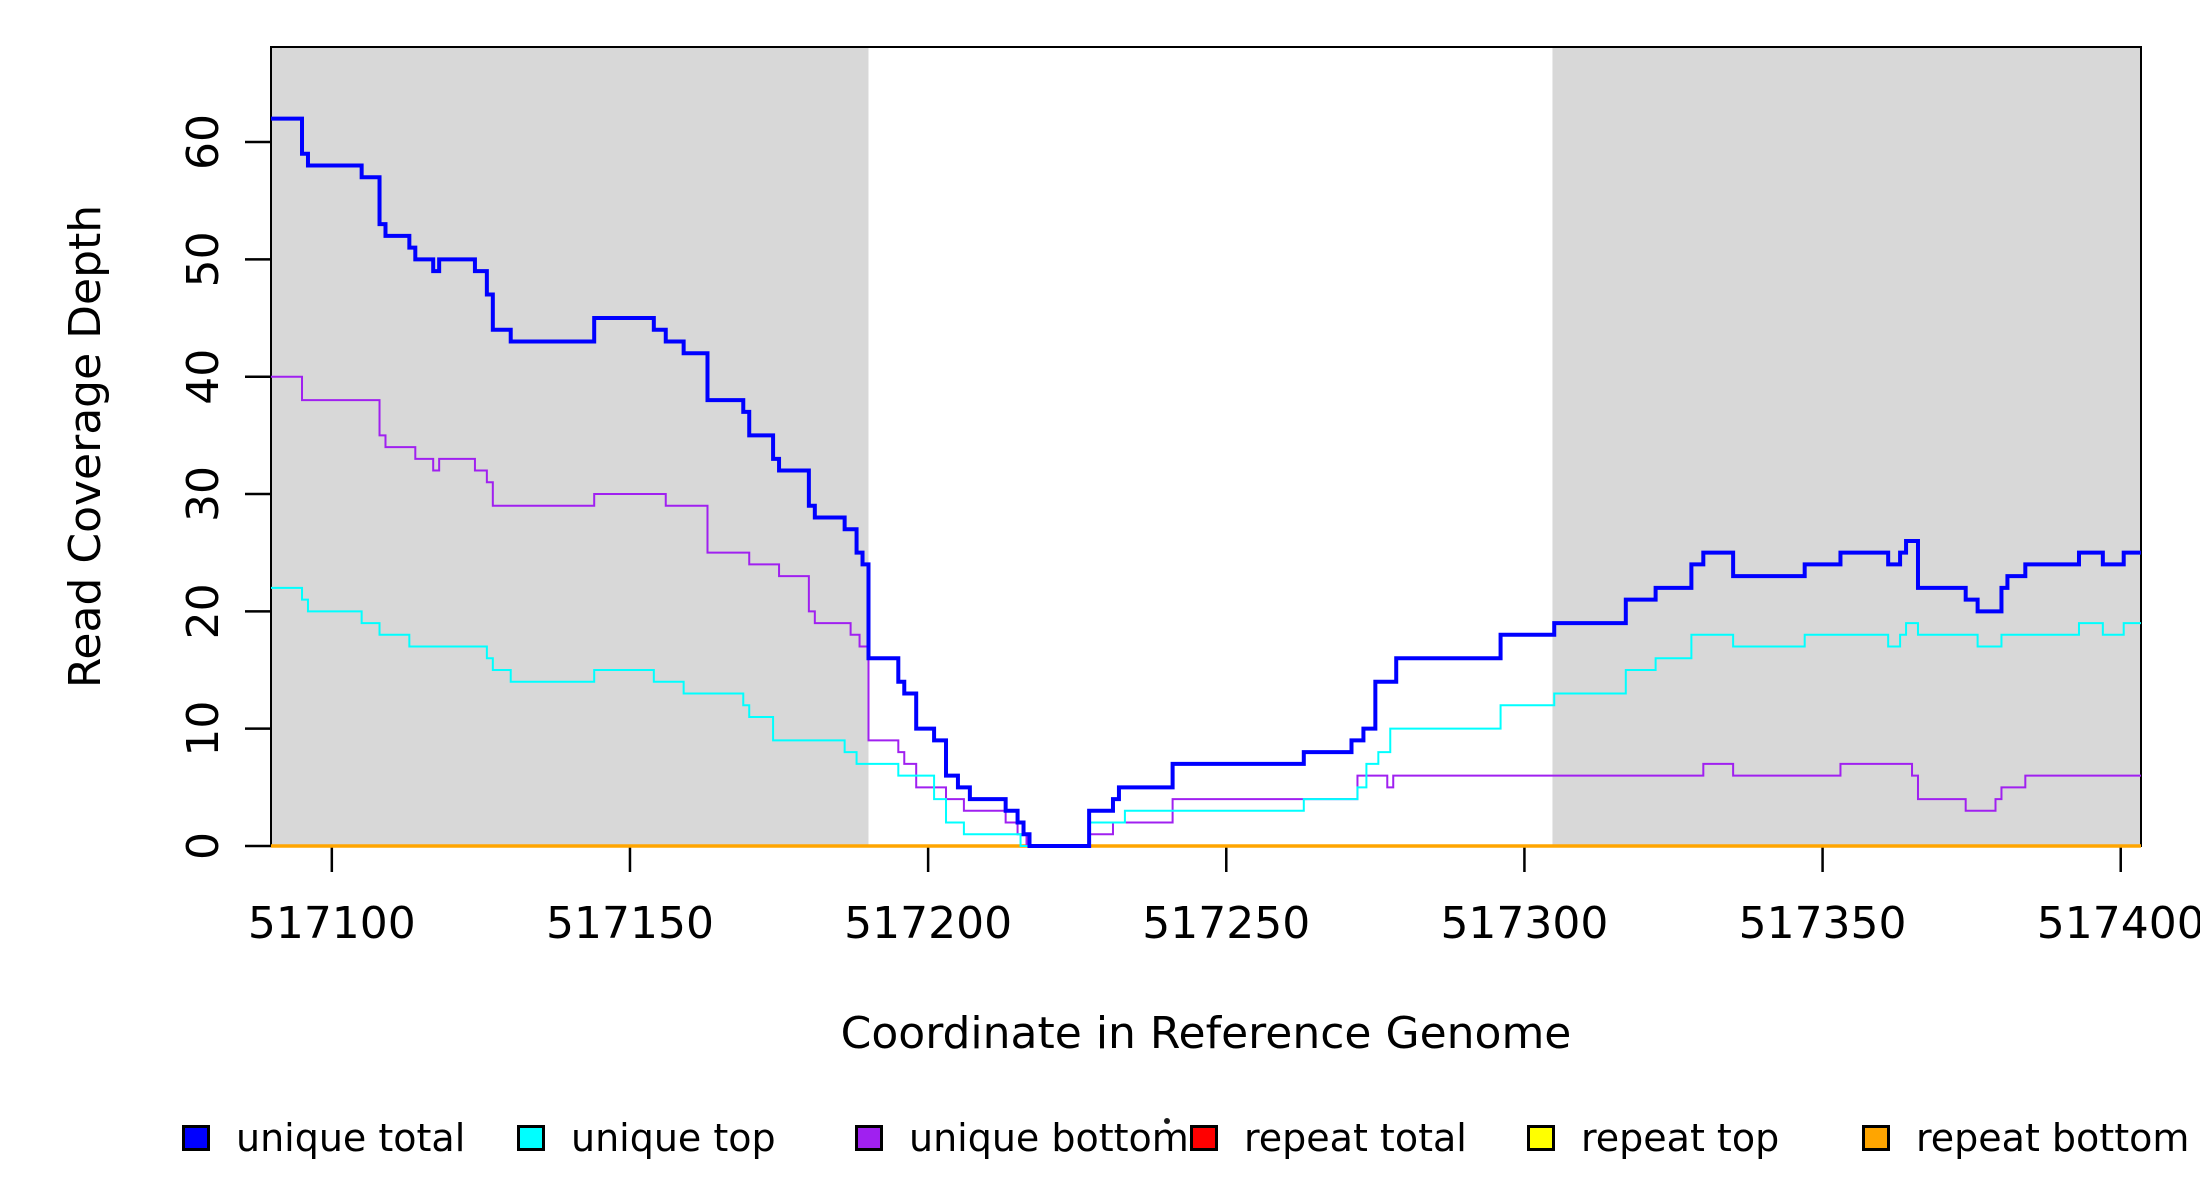 This screenshot has height=1200, width=2200. What do you see at coordinates (1204, 1138) in the screenshot?
I see `legend-swatch-repeat-total` at bounding box center [1204, 1138].